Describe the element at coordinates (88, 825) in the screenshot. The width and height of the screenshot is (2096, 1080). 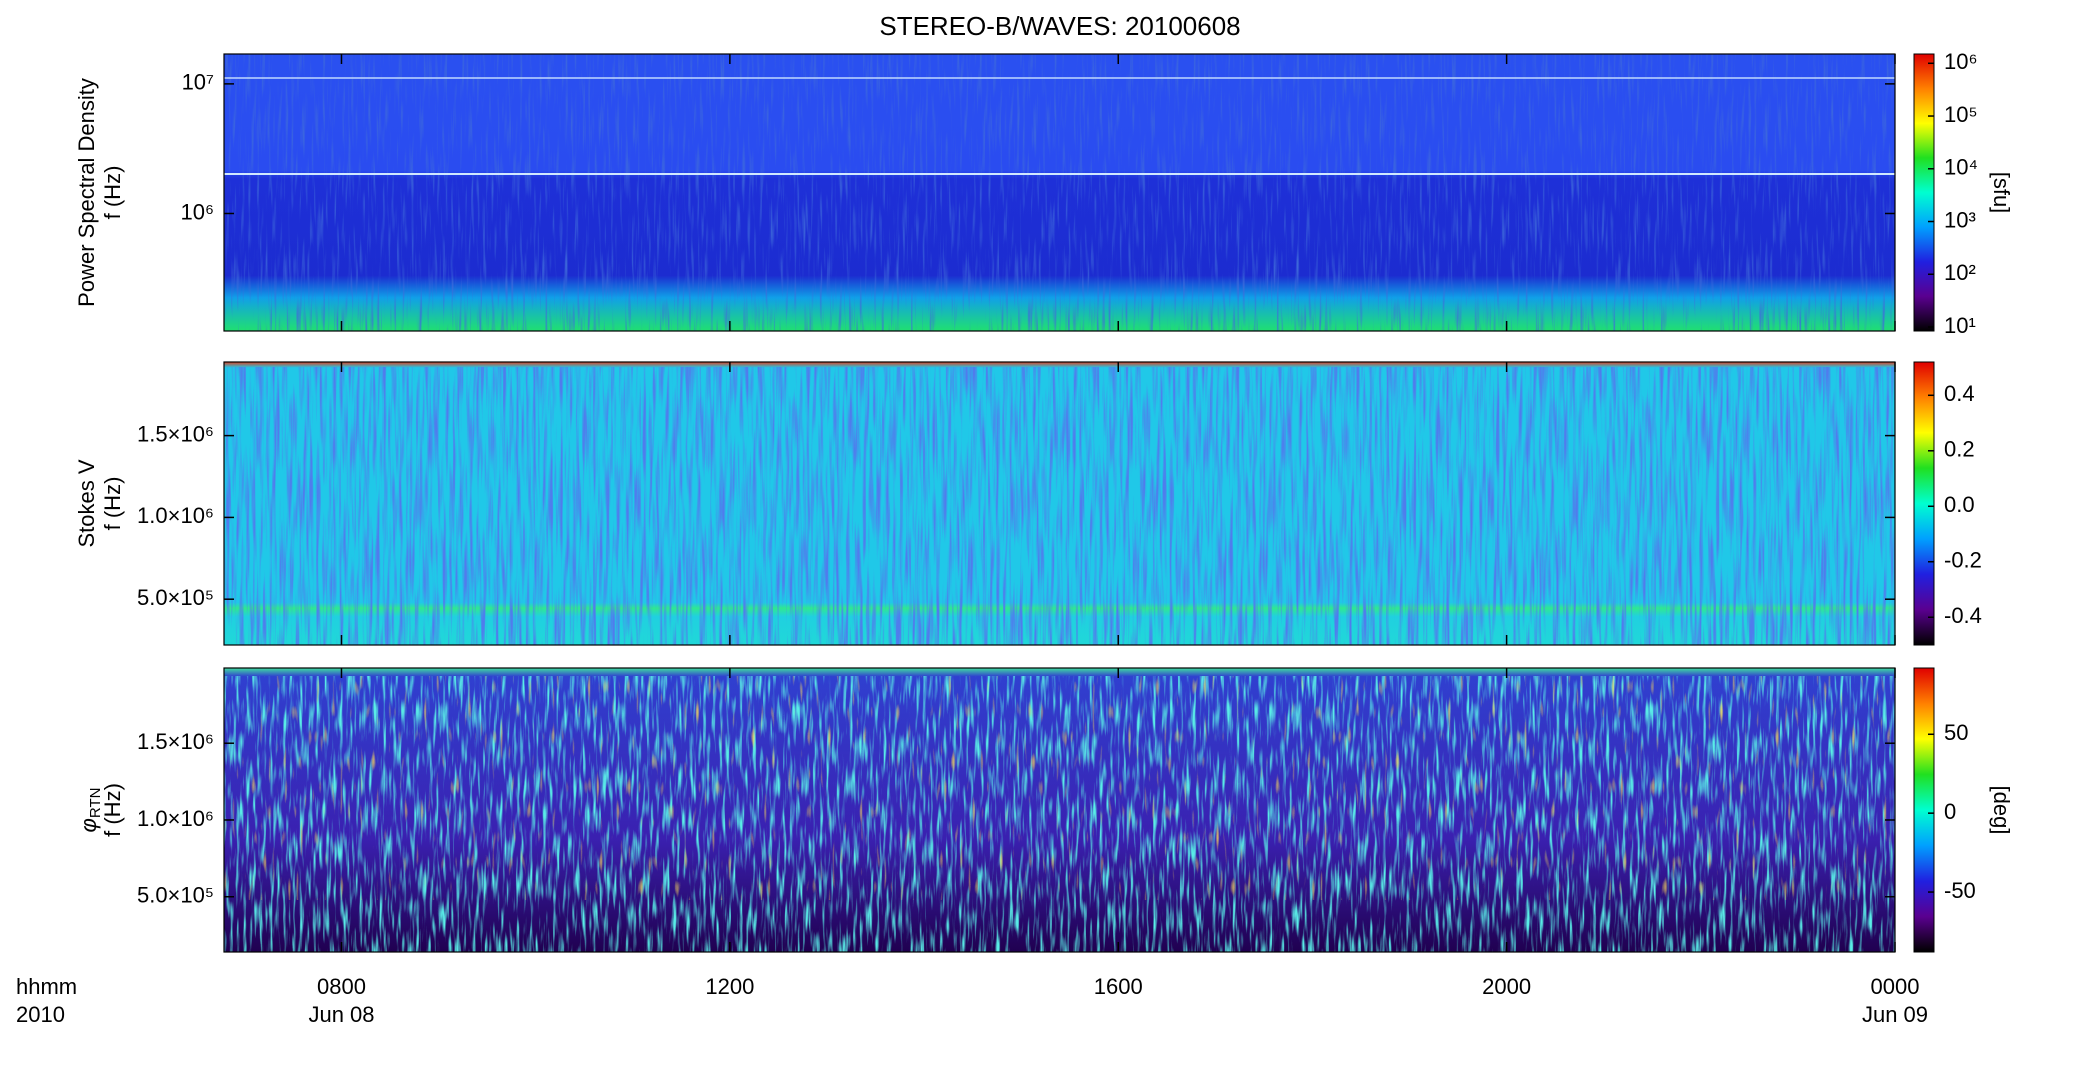
I see `y-axis-label-symbol: φ` at that location.